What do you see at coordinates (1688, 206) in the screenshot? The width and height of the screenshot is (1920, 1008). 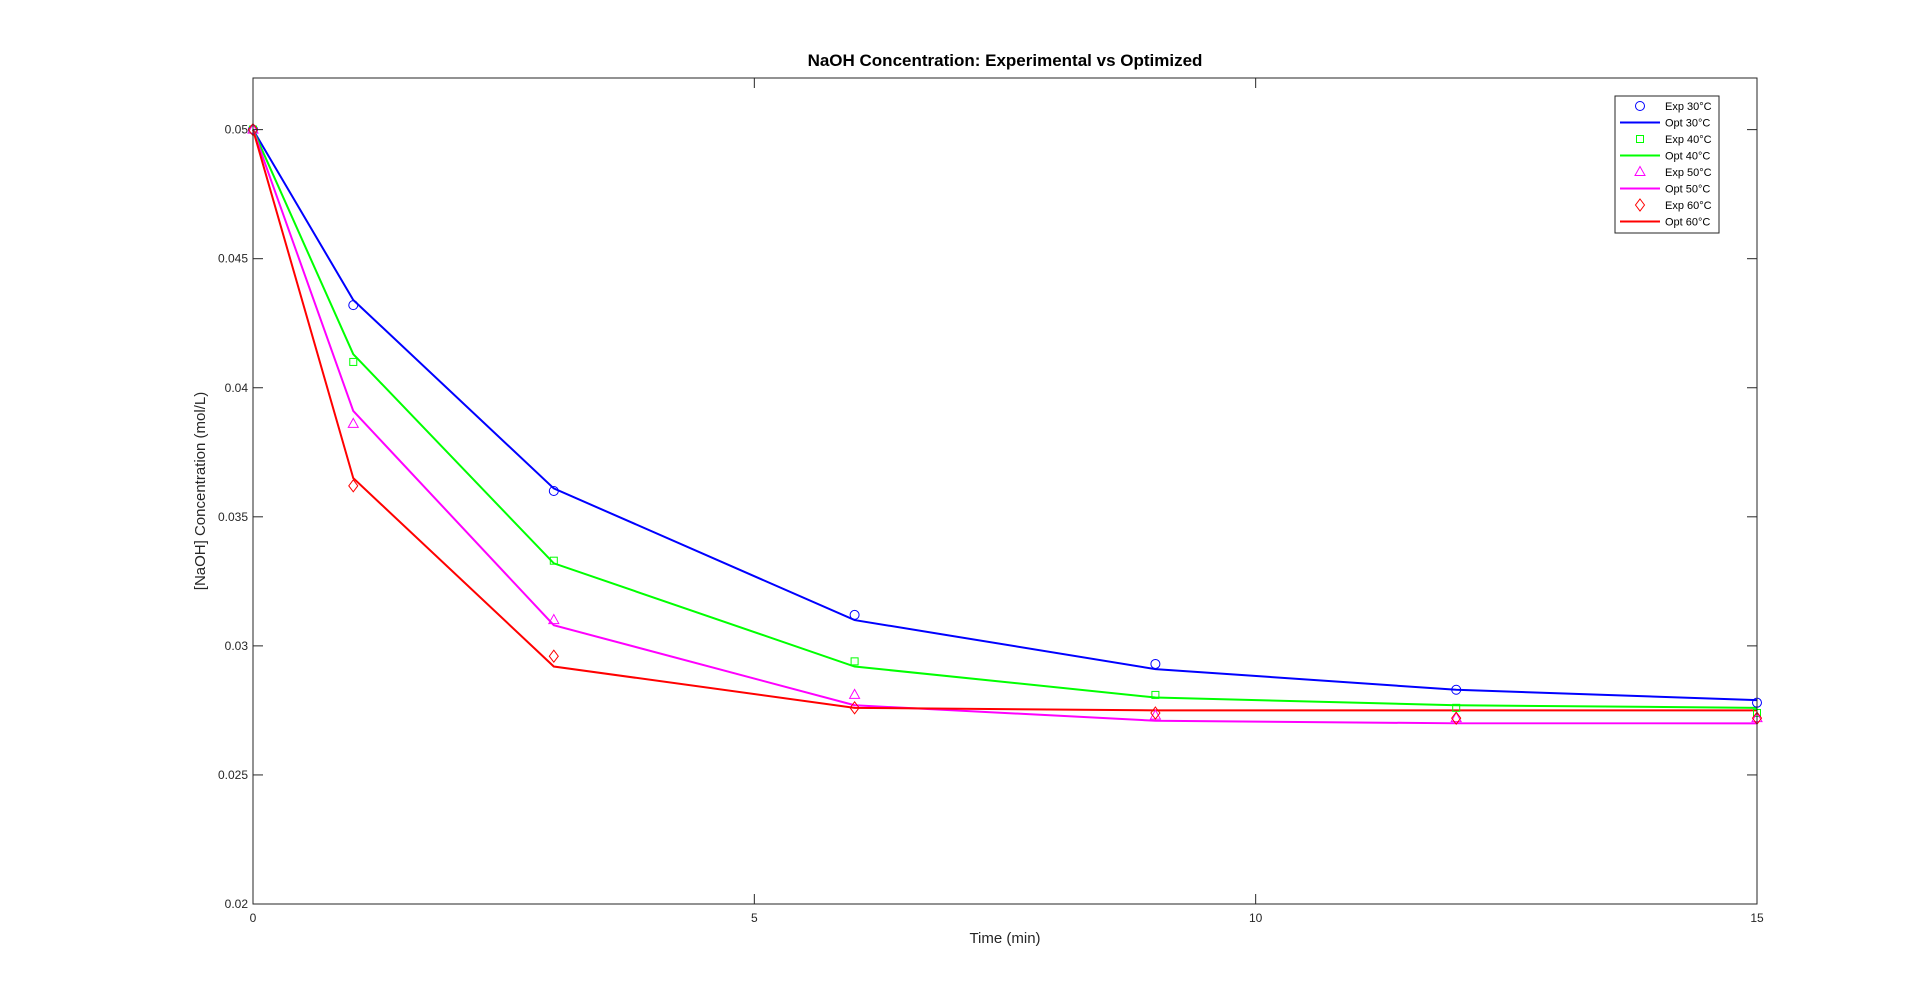 I see `legend-label: Exp 60°C` at bounding box center [1688, 206].